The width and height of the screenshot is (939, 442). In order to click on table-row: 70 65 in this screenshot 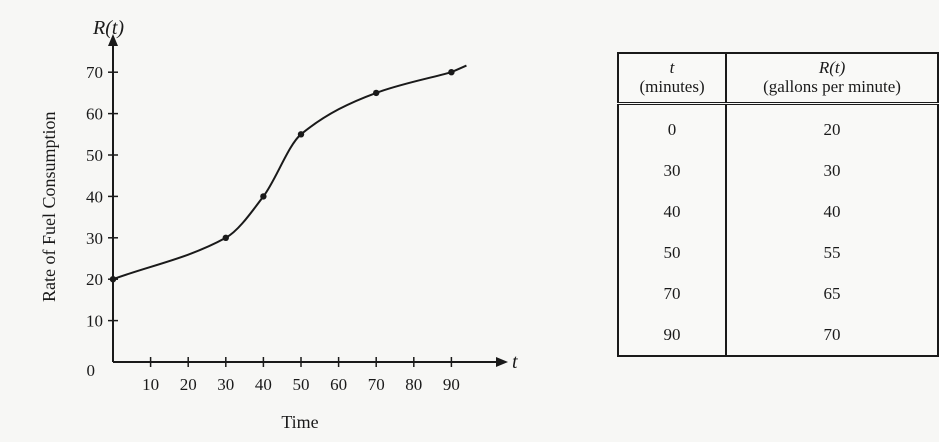, I will do `click(778, 293)`.